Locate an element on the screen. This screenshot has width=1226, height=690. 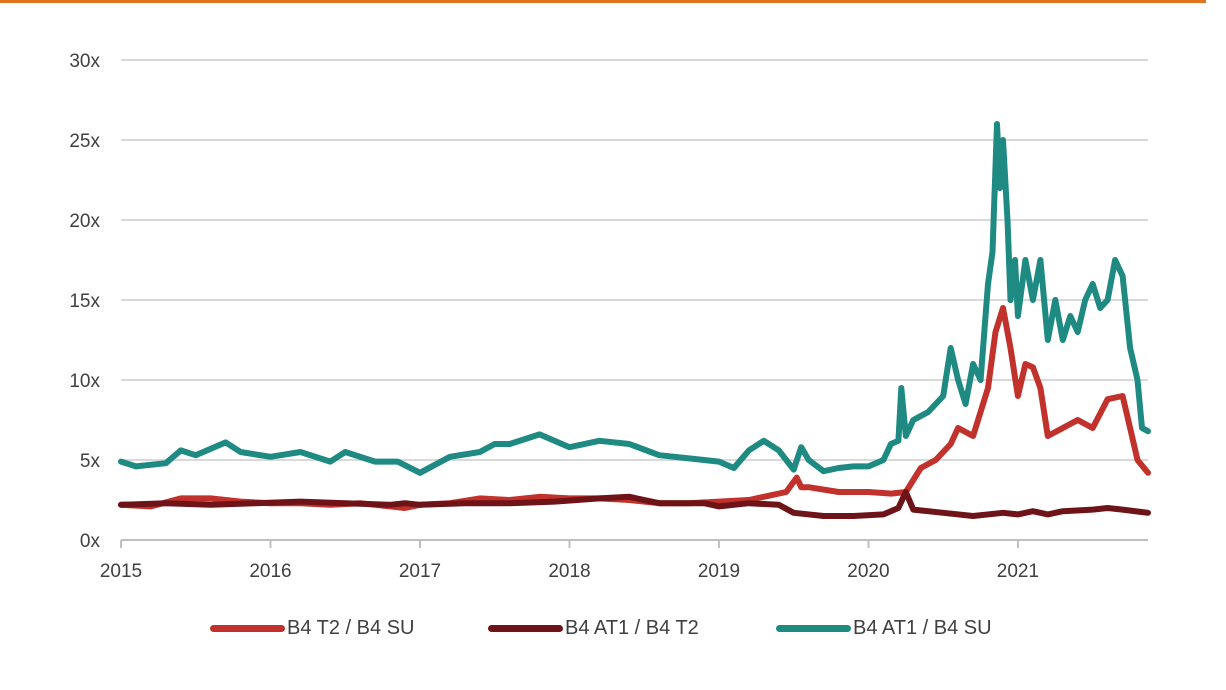
x-tick-label: 2020 is located at coordinates (868, 571).